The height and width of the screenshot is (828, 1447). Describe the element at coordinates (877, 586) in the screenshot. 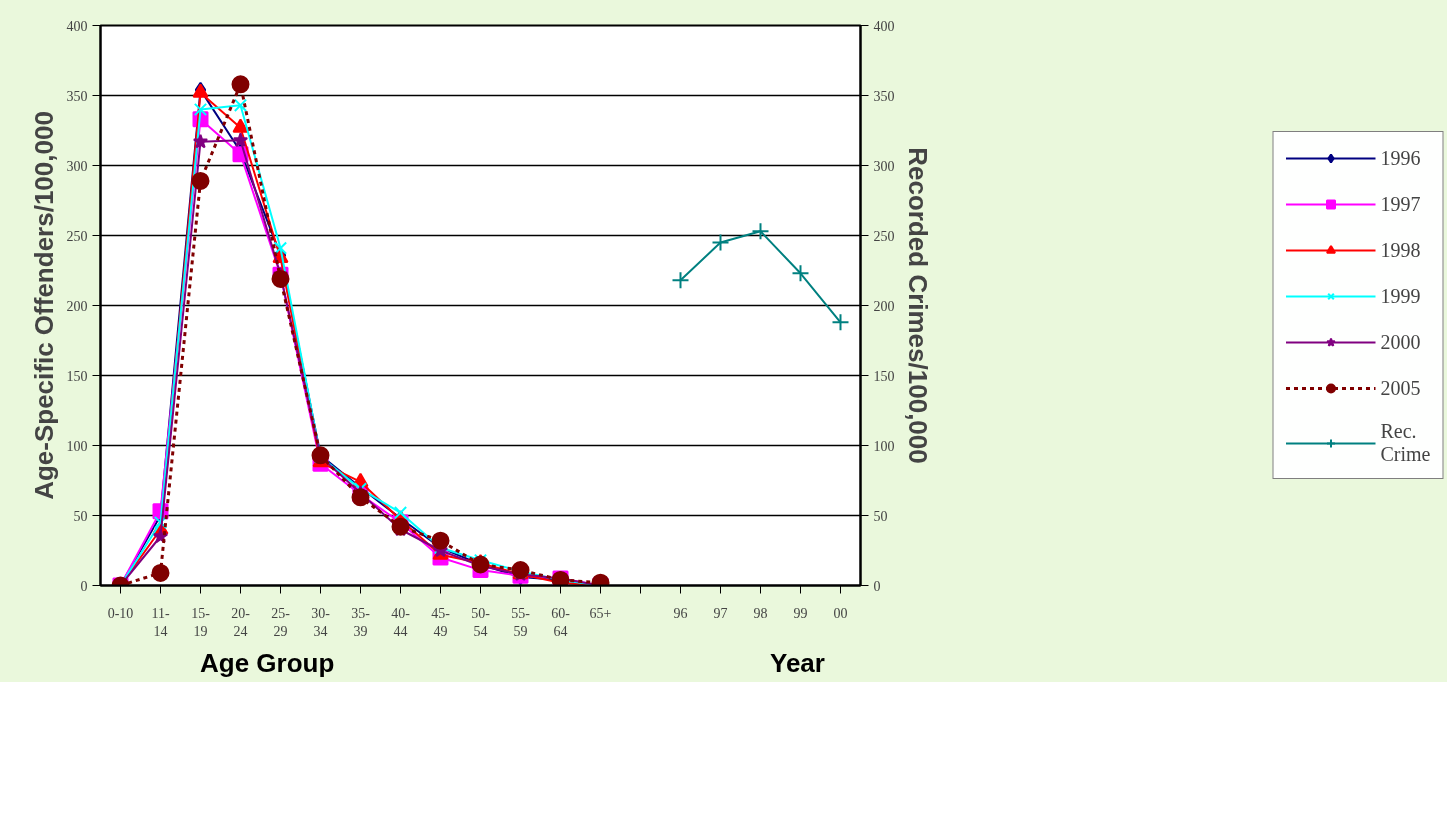

I see `y2-tick-label: 0` at that location.